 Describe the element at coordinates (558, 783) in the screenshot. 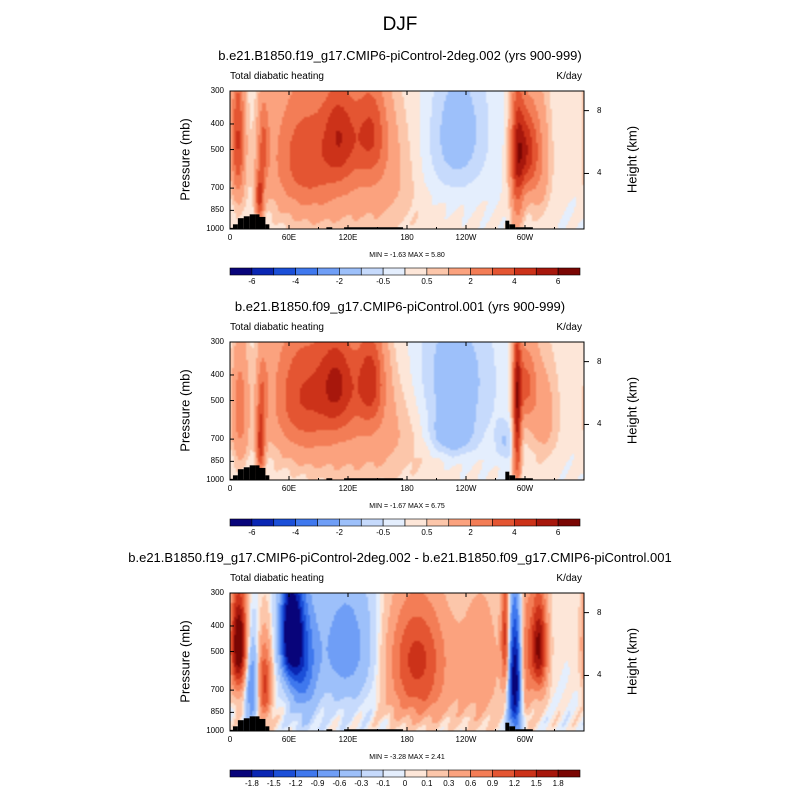

I see `colorbar-label: 1.8` at that location.